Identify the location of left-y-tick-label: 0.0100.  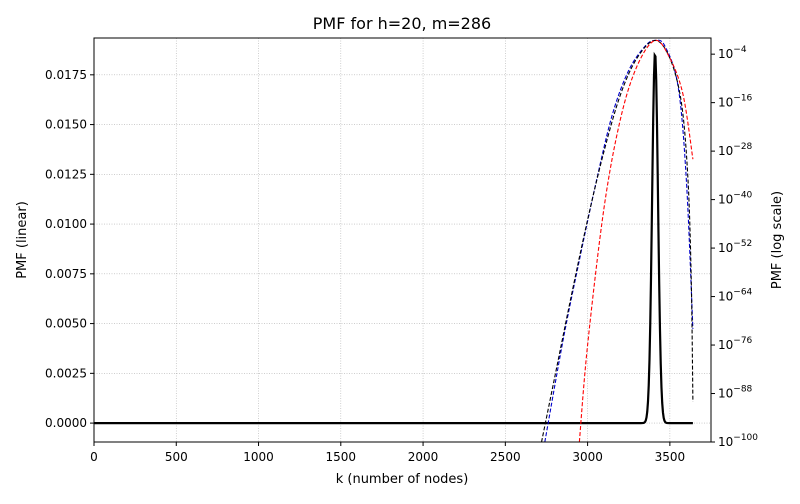
(66, 224).